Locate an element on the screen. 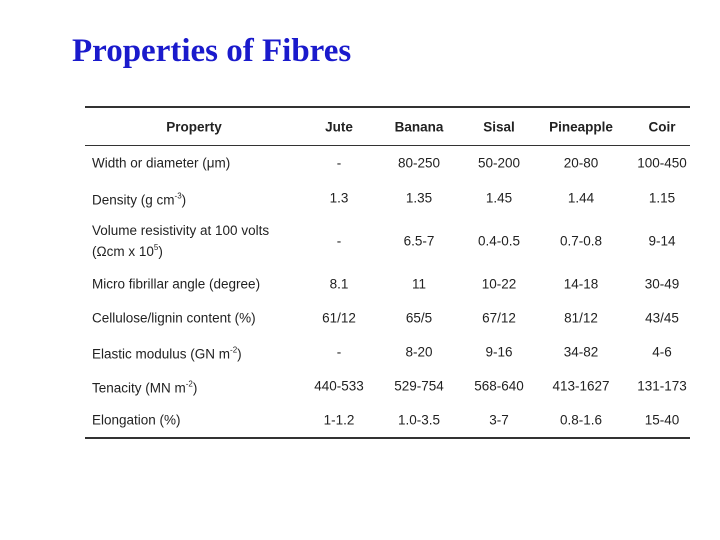 Image resolution: width=720 pixels, height=540 pixels. property-cell: Micro fibrillar angle (degree) is located at coordinates (176, 284).